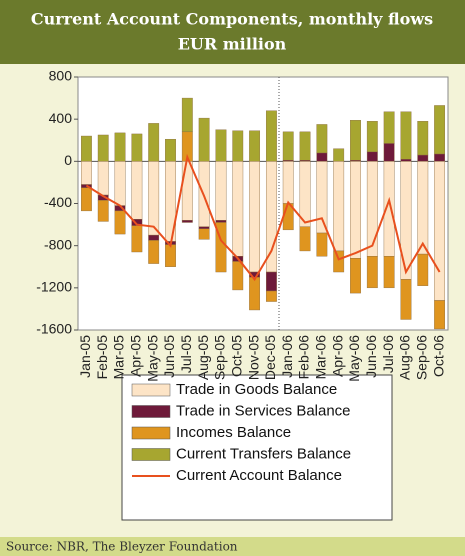 The width and height of the screenshot is (465, 556). I want to click on x-tick-label: Jun-05, so click(169, 356).